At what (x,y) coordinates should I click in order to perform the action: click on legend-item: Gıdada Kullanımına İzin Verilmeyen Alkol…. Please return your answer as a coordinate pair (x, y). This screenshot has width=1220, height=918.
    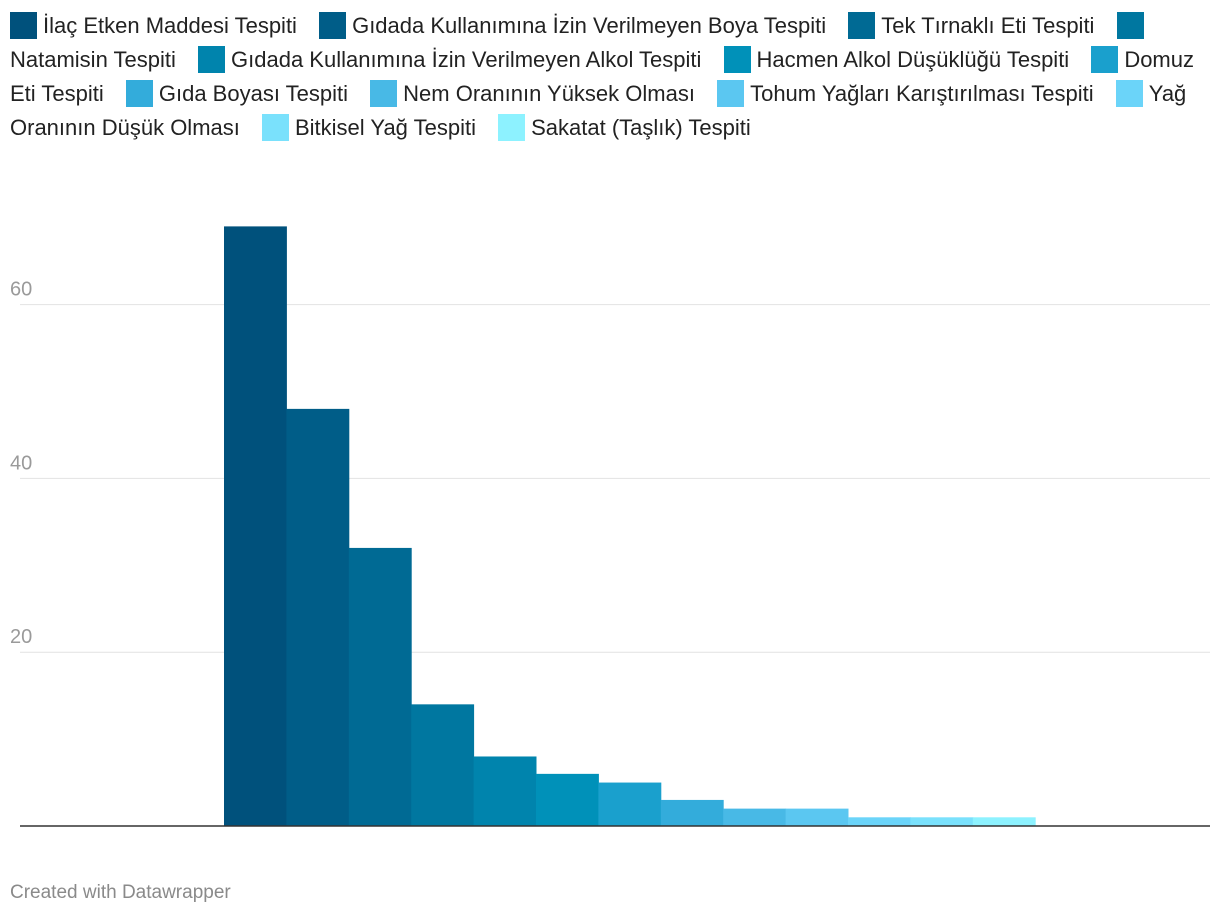
    Looking at the image, I should click on (450, 59).